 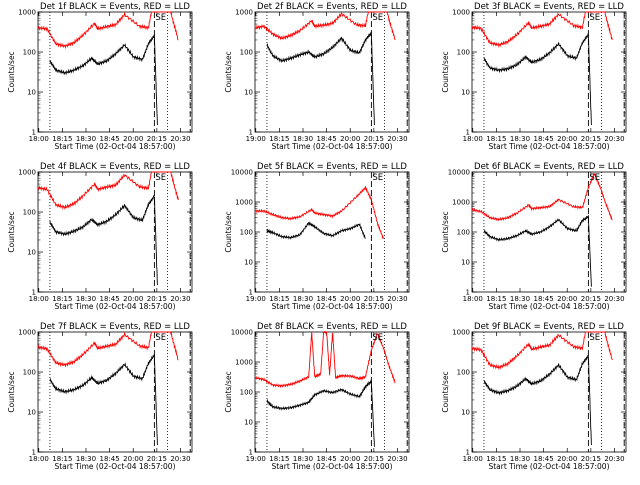 What do you see at coordinates (115, 7) in the screenshot?
I see `panel-title: Det 1f BLACK = Events, RED = LLD` at bounding box center [115, 7].